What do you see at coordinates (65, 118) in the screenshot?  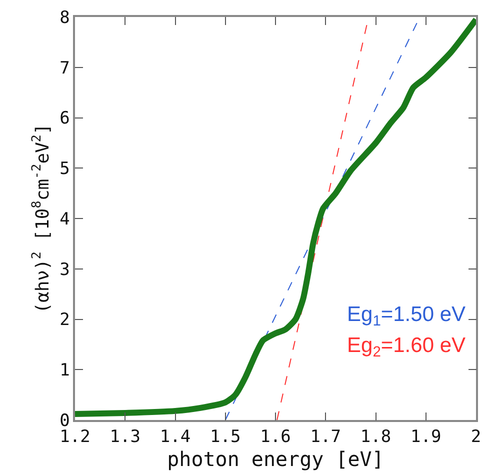 I see `y-tick-label: 6` at bounding box center [65, 118].